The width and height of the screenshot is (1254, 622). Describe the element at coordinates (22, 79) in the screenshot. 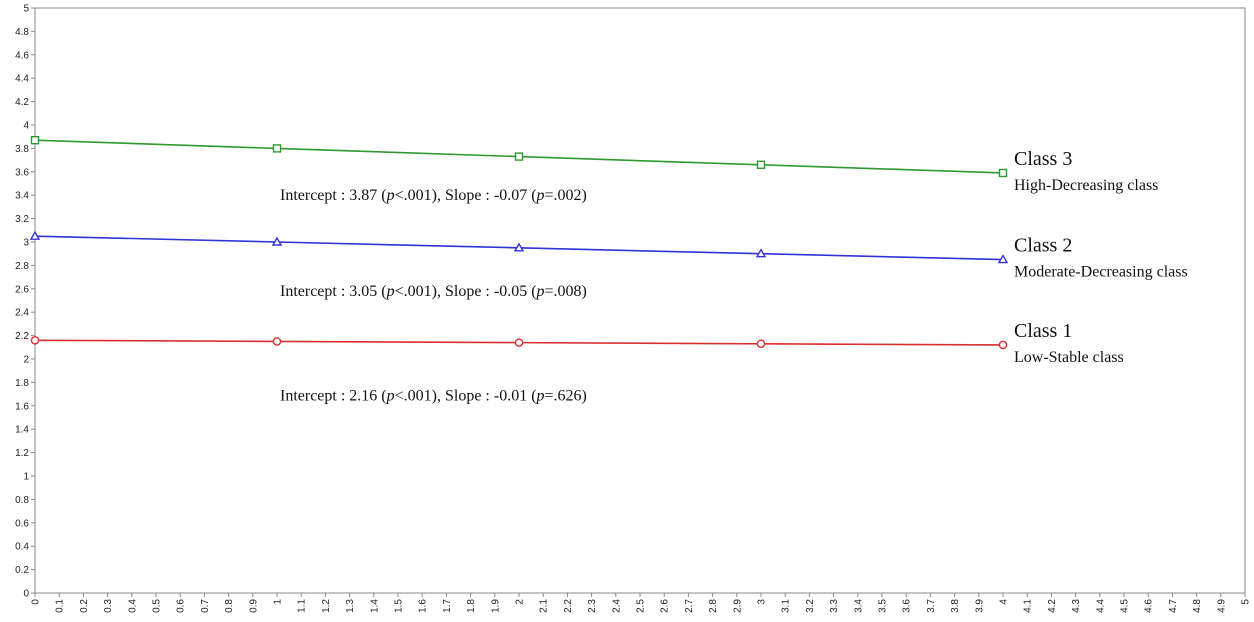

I see `y-tick-label: 4.4` at that location.